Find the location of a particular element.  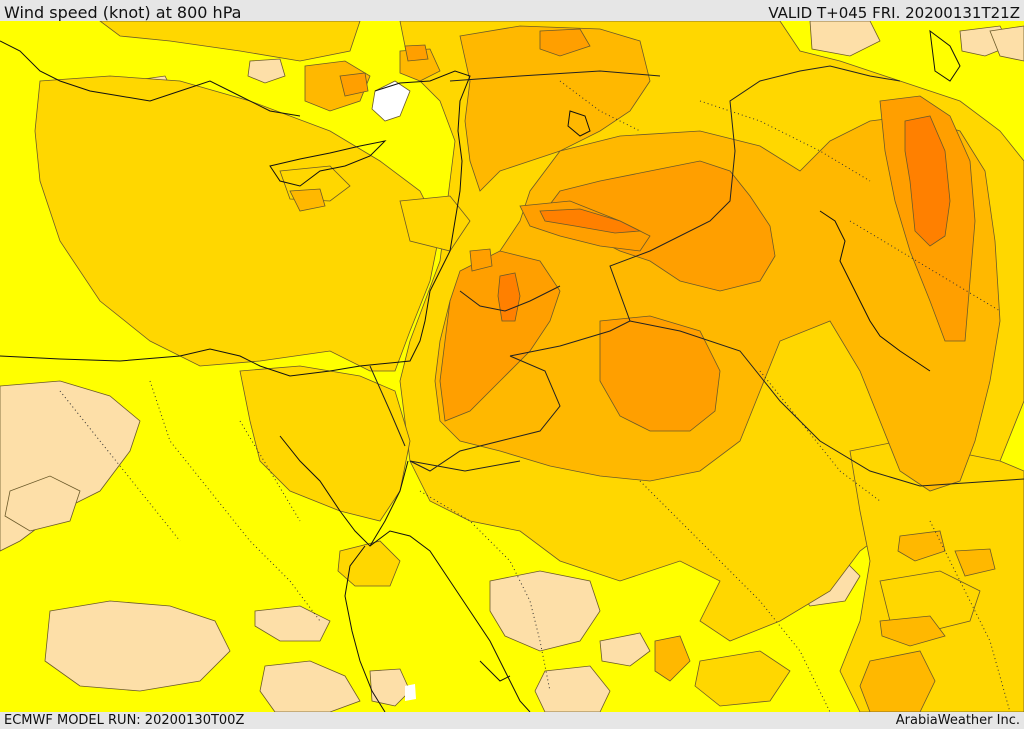

model-run: ECMWF MODEL RUN: 20200130T00Z is located at coordinates (124, 720).